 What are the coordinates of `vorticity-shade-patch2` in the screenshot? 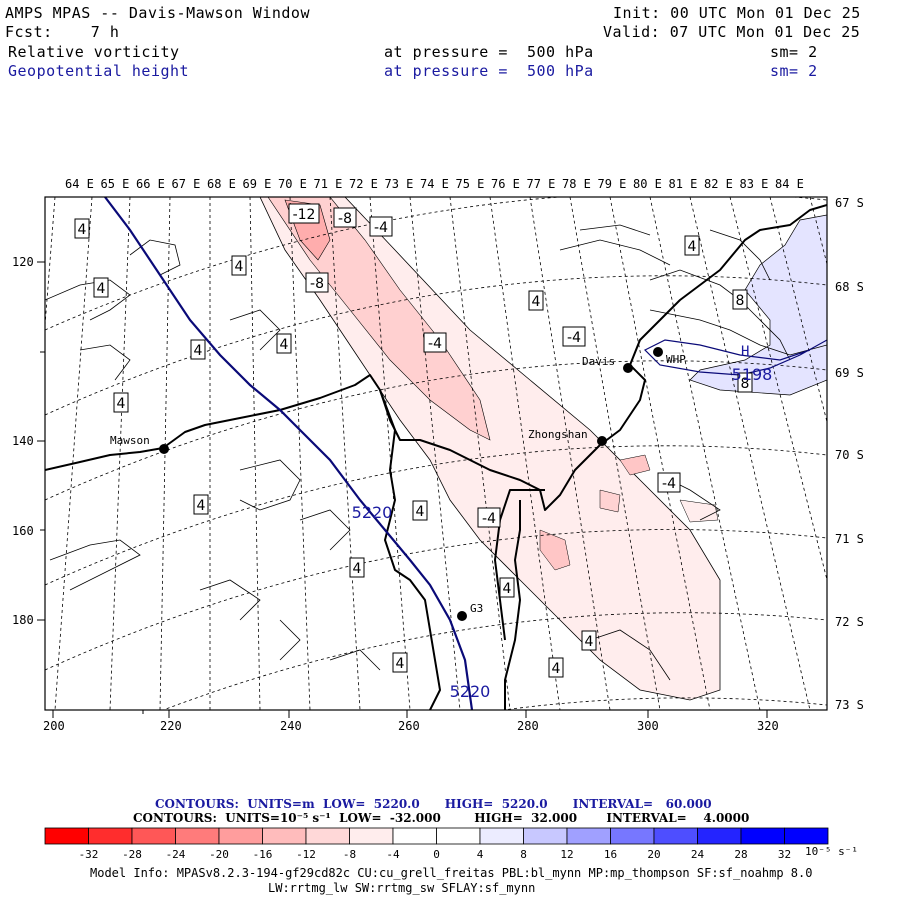 It's located at (635, 465).